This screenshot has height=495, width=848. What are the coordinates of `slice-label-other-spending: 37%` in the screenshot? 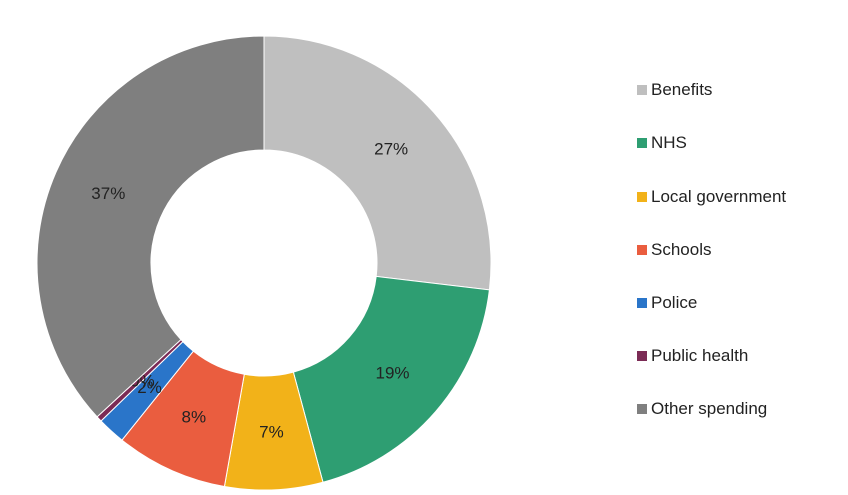 It's located at (108, 193).